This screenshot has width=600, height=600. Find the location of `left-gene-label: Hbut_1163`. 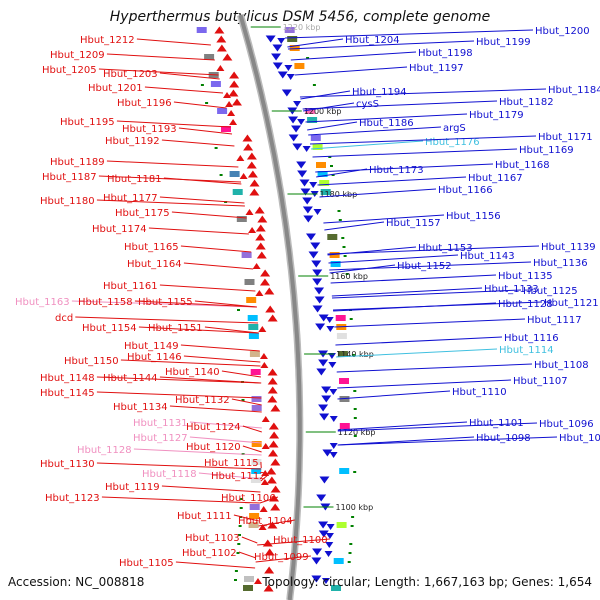

left-gene-label: Hbut_1163 is located at coordinates (42, 302).